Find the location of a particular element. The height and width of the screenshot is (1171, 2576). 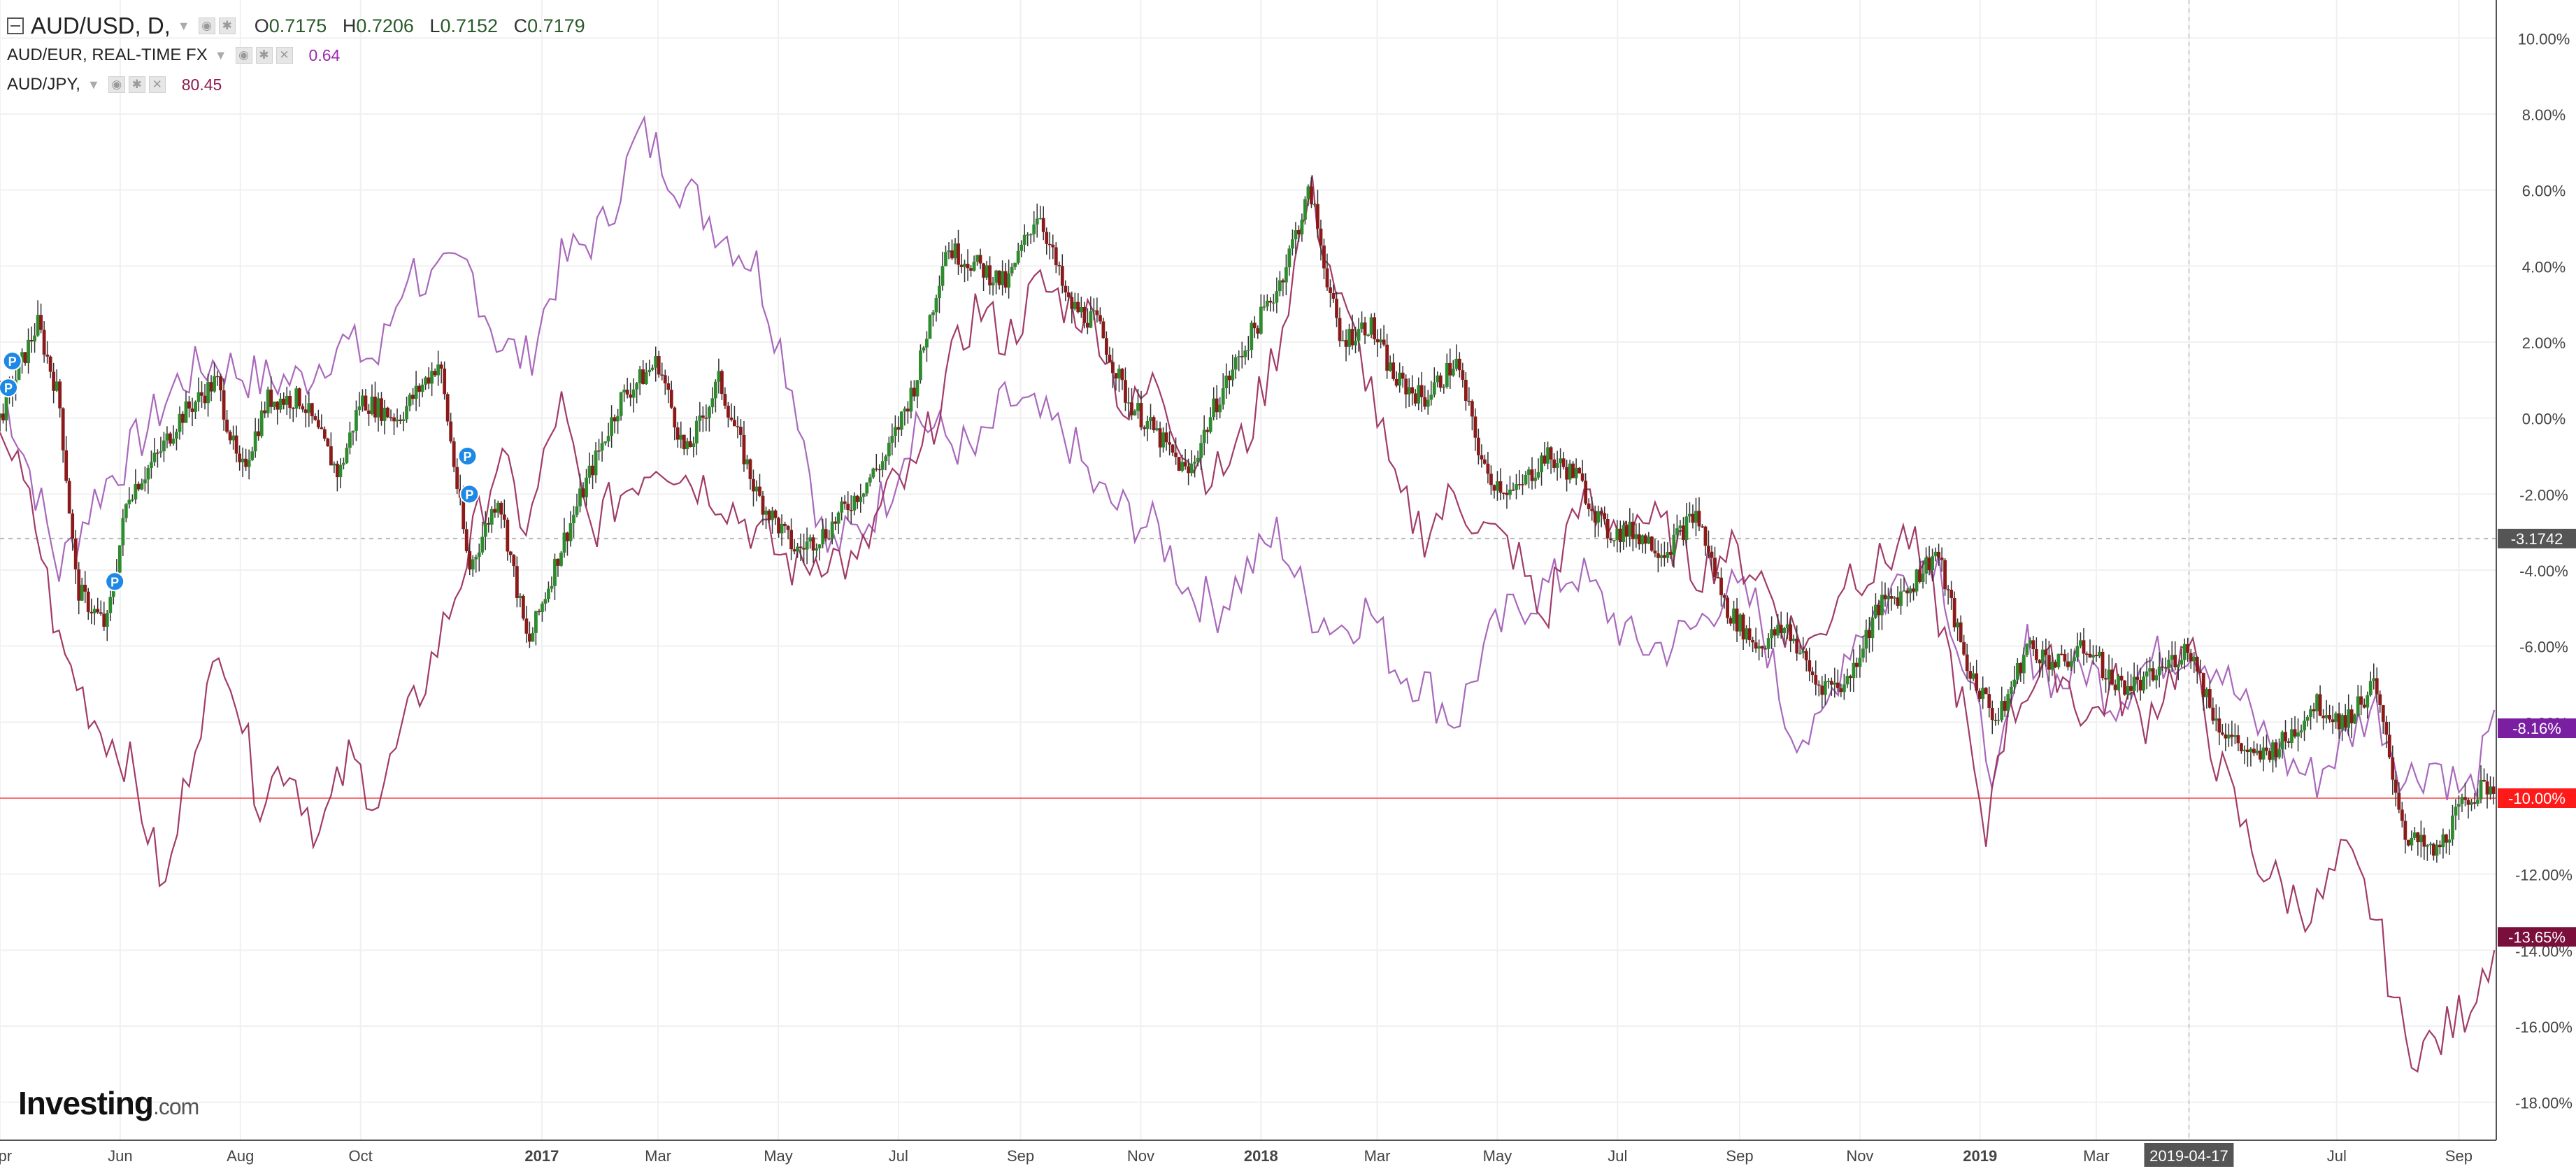

x-tick-label: 2019-04-17 is located at coordinates (2188, 1156).